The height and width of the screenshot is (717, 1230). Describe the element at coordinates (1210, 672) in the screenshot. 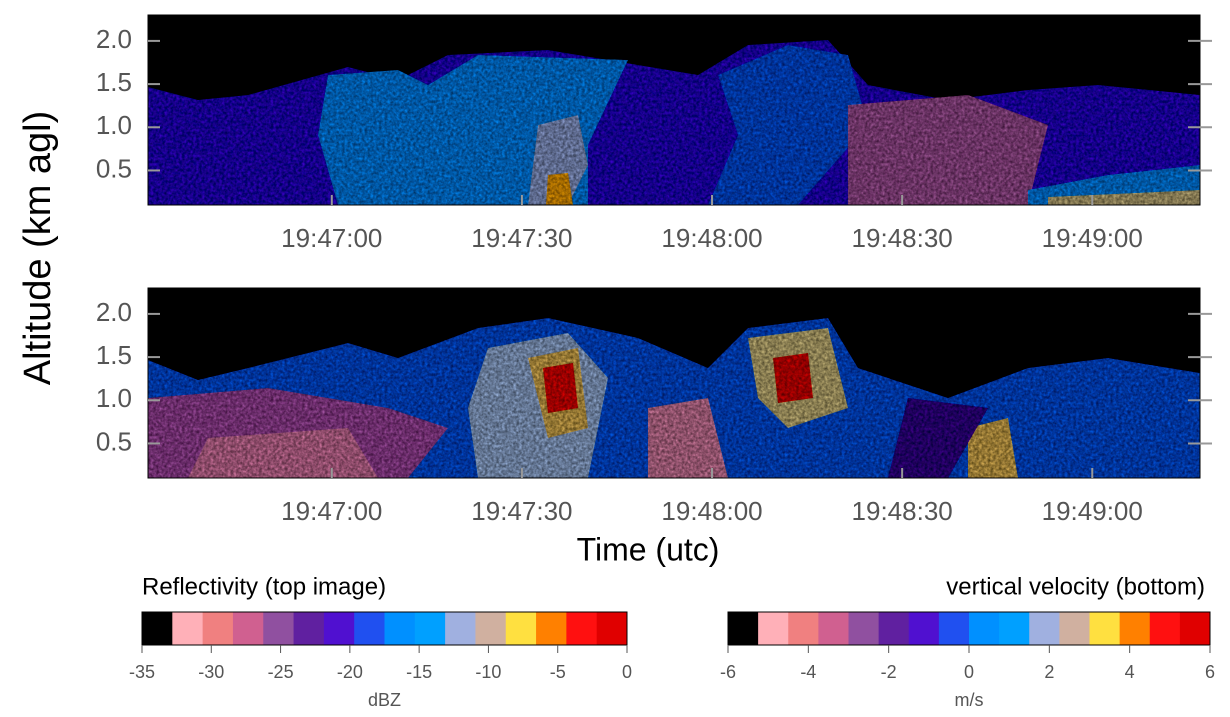

I see `colorbar-tick-label: 6` at that location.